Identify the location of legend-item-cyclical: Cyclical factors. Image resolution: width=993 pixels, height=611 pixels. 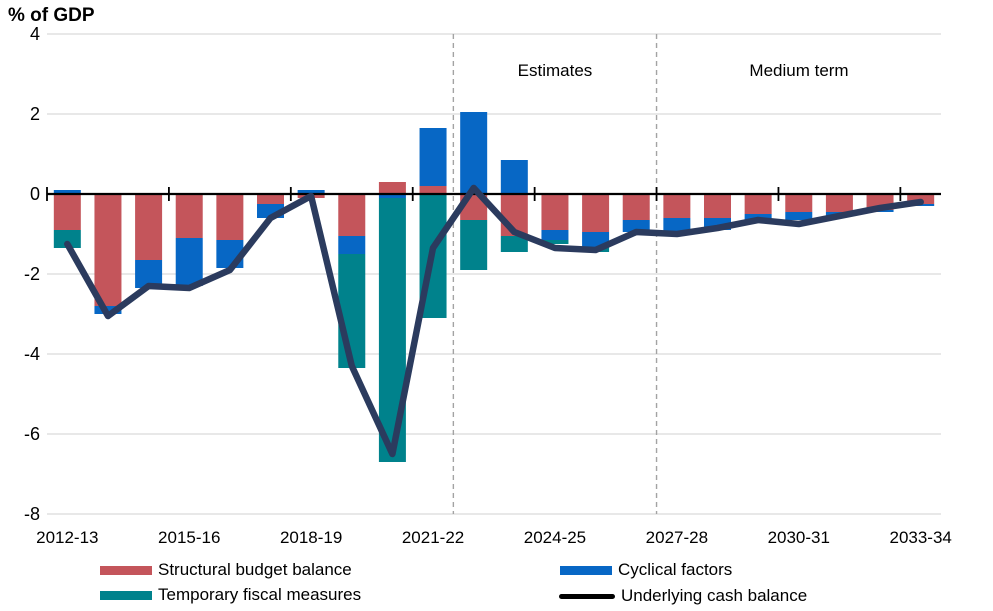
(646, 570).